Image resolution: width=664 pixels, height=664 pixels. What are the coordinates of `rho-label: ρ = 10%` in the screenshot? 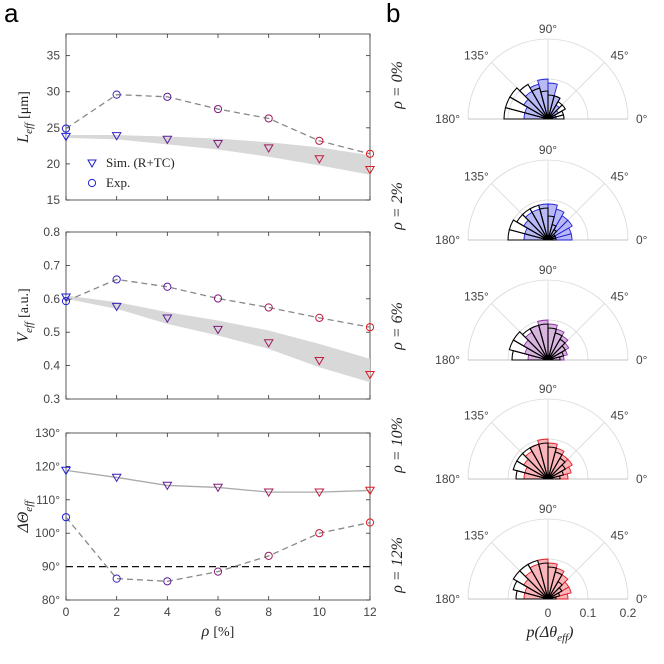 It's located at (397, 445).